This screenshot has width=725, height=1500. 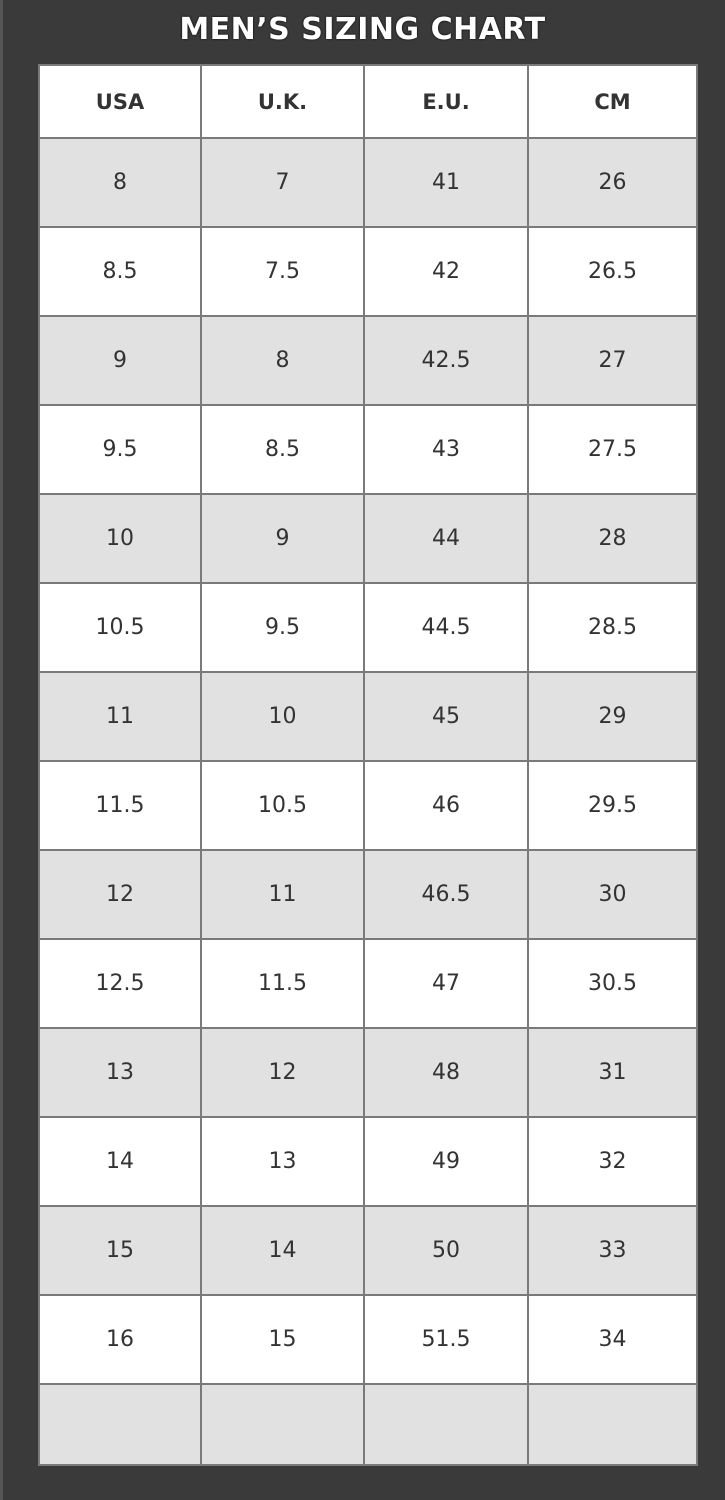 I want to click on table-cell: 42.5, so click(x=446, y=360).